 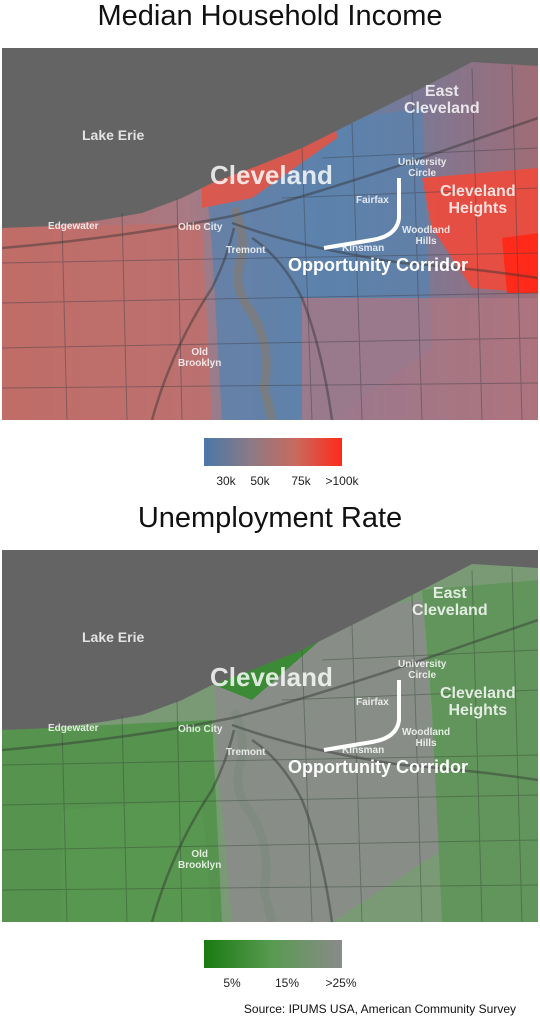 What do you see at coordinates (270, 518) in the screenshot?
I see `unemployment-map-title: Unemployment Rate` at bounding box center [270, 518].